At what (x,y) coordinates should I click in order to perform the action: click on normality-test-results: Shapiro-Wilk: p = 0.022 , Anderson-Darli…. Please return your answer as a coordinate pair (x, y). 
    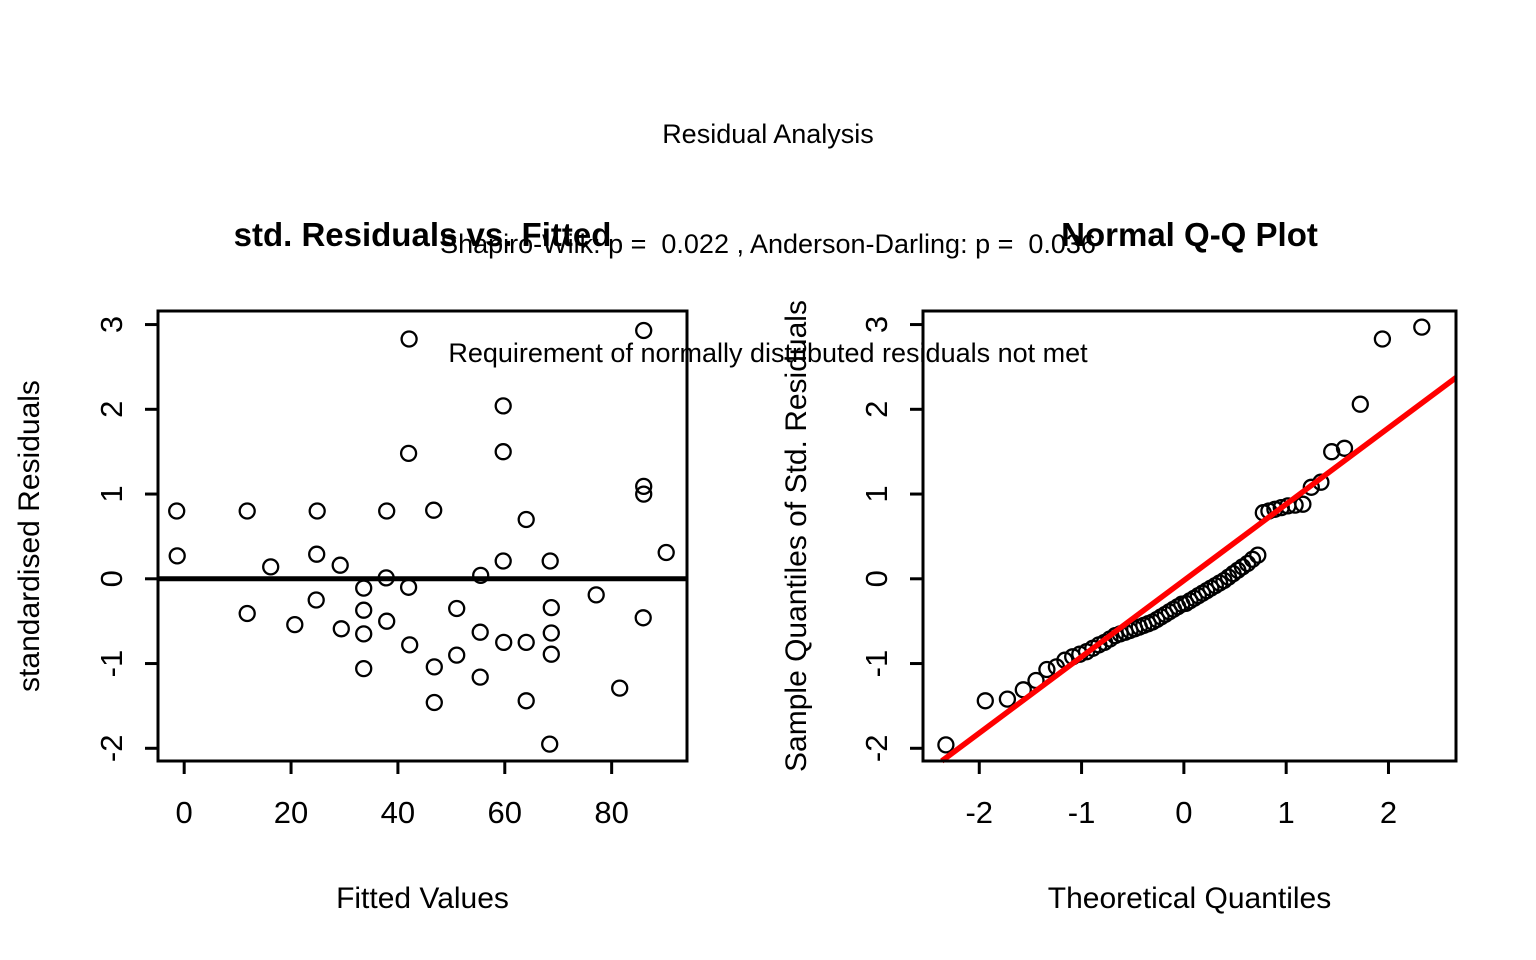
    Looking at the image, I should click on (768, 243).